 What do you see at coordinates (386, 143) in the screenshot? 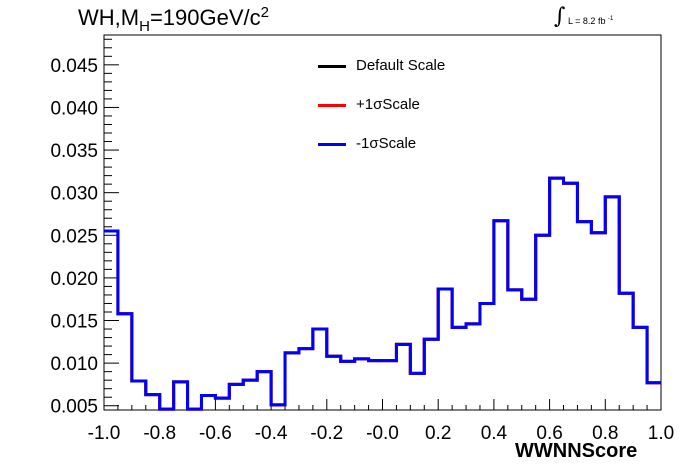
I see `legend-label-minus1sigma: -1σScale` at bounding box center [386, 143].